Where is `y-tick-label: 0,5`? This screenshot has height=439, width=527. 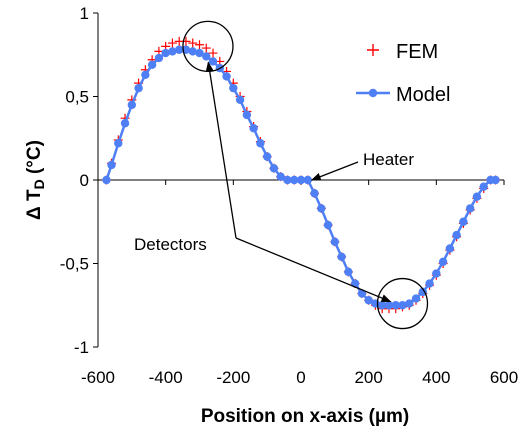 y-tick-label: 0,5 is located at coordinates (77, 97).